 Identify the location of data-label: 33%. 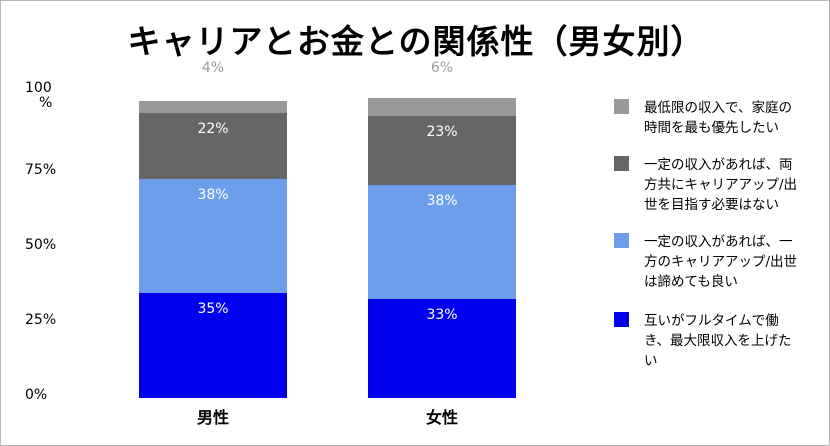
(441, 315).